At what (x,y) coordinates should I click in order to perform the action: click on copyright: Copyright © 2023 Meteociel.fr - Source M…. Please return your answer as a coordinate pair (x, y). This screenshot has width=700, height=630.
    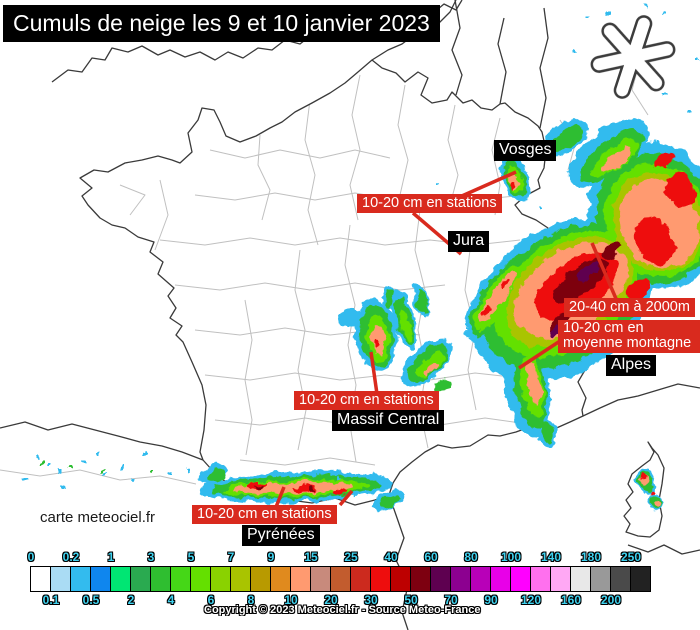
    Looking at the image, I should click on (342, 610).